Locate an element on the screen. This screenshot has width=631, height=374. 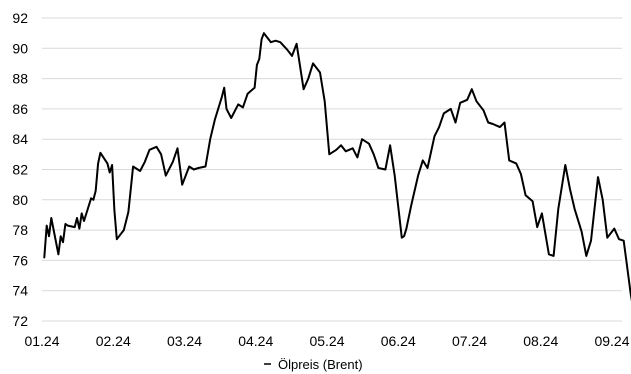
y-tick-label: 80 is located at coordinates (20, 200).